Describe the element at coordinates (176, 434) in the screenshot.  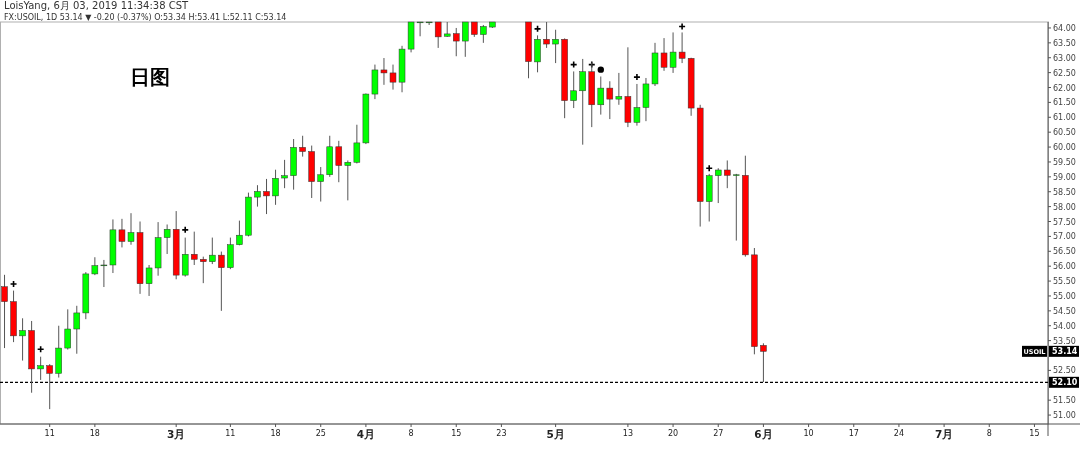
I see `x-tick-label: 3月` at that location.